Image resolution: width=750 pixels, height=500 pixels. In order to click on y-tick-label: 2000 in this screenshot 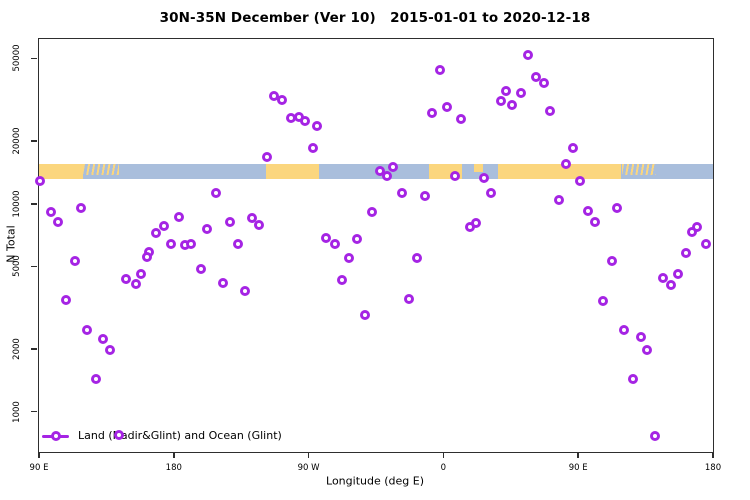, I will do `click(17, 349)`.